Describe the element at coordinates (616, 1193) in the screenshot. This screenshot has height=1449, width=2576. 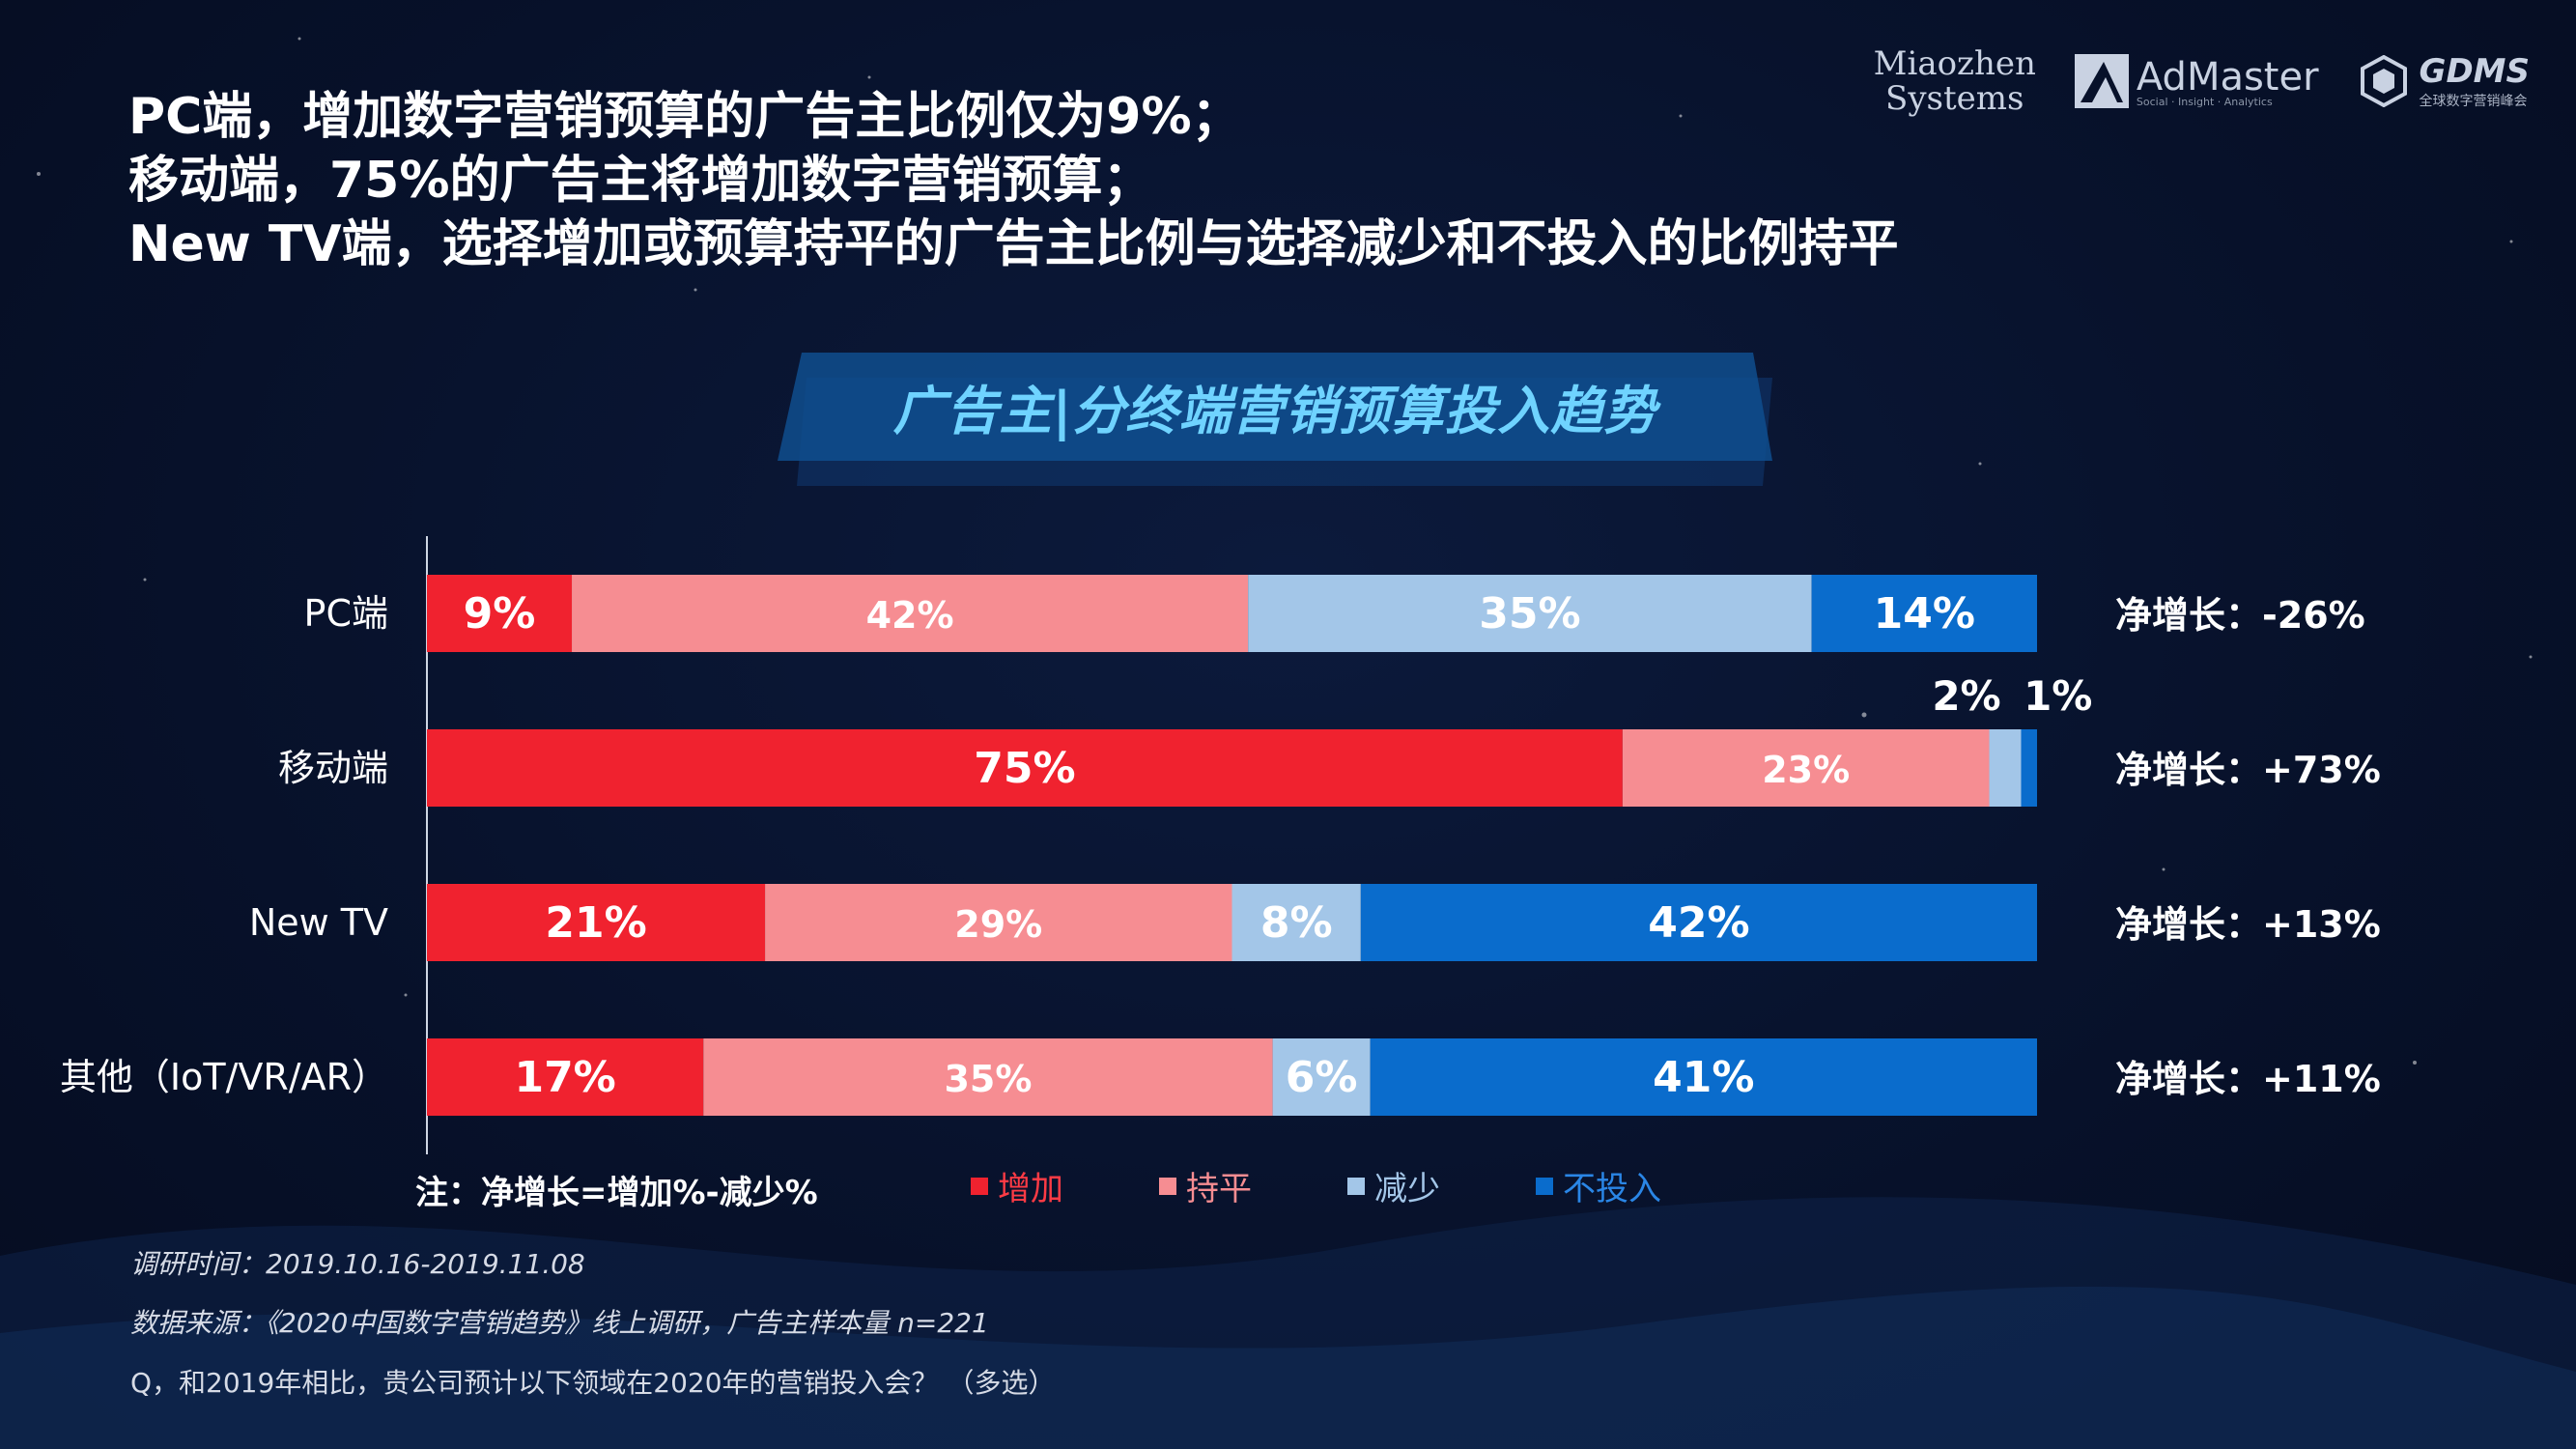
I see `net-growth-note: 注：净增长=增加%-减少%` at that location.